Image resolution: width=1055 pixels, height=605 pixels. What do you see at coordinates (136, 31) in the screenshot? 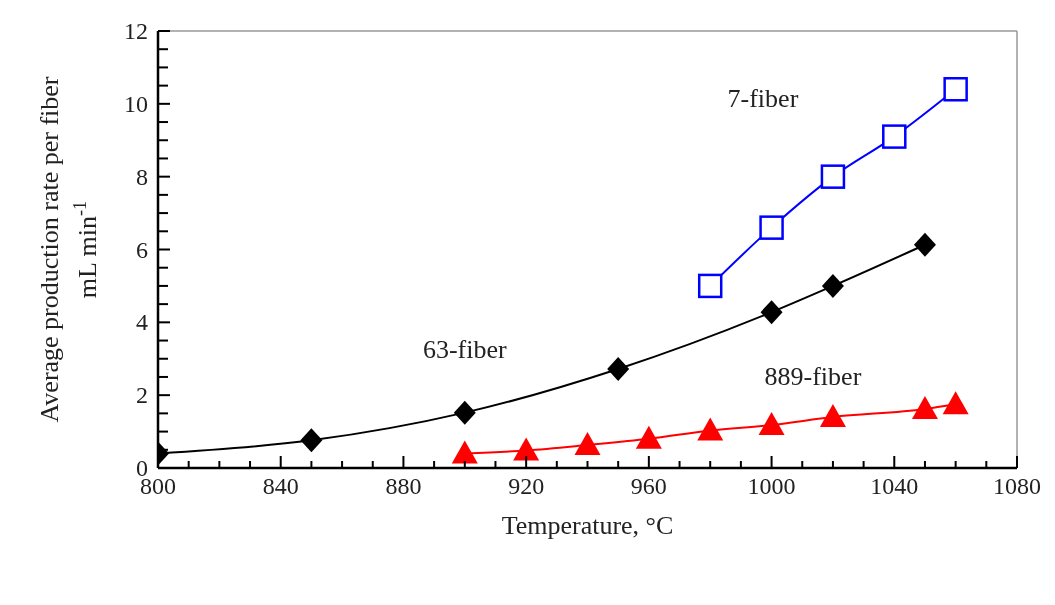
I see `y-tick-label: 12` at bounding box center [136, 31].